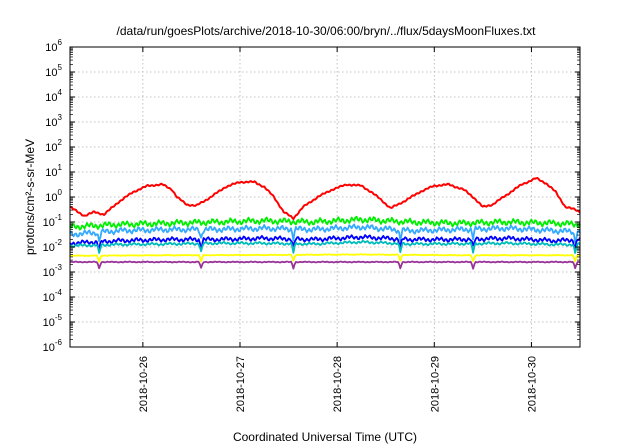 The width and height of the screenshot is (640, 448). What do you see at coordinates (53, 71) in the screenshot?
I see `y-tick-label: 10⁵` at bounding box center [53, 71].